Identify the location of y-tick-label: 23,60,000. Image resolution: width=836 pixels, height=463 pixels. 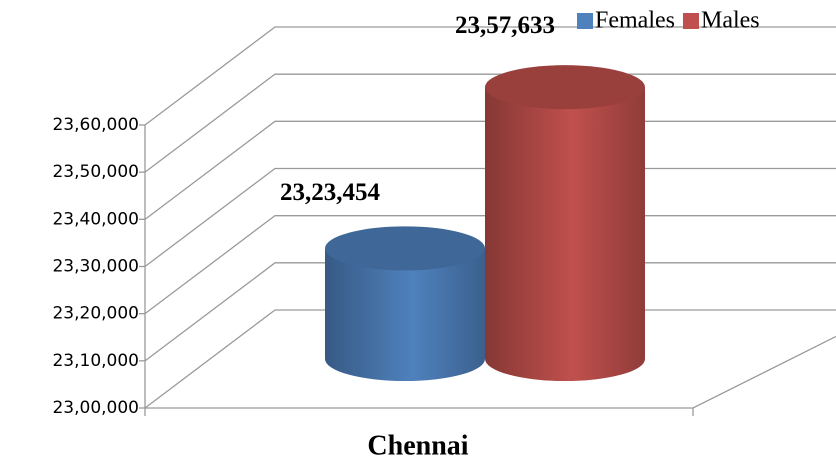
(95, 125).